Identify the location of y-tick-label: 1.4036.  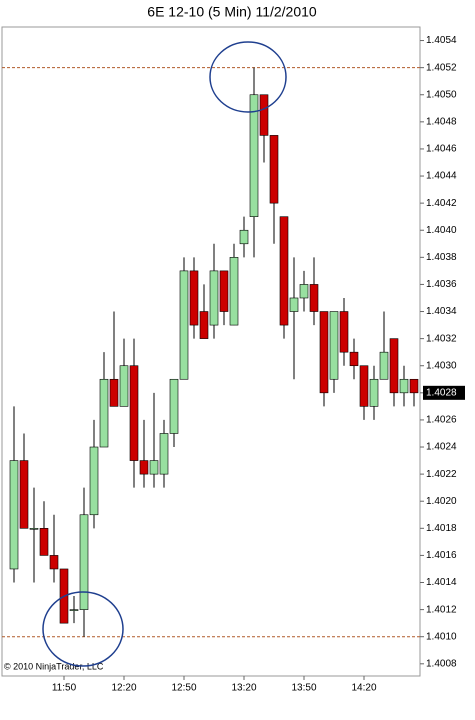
(441, 284).